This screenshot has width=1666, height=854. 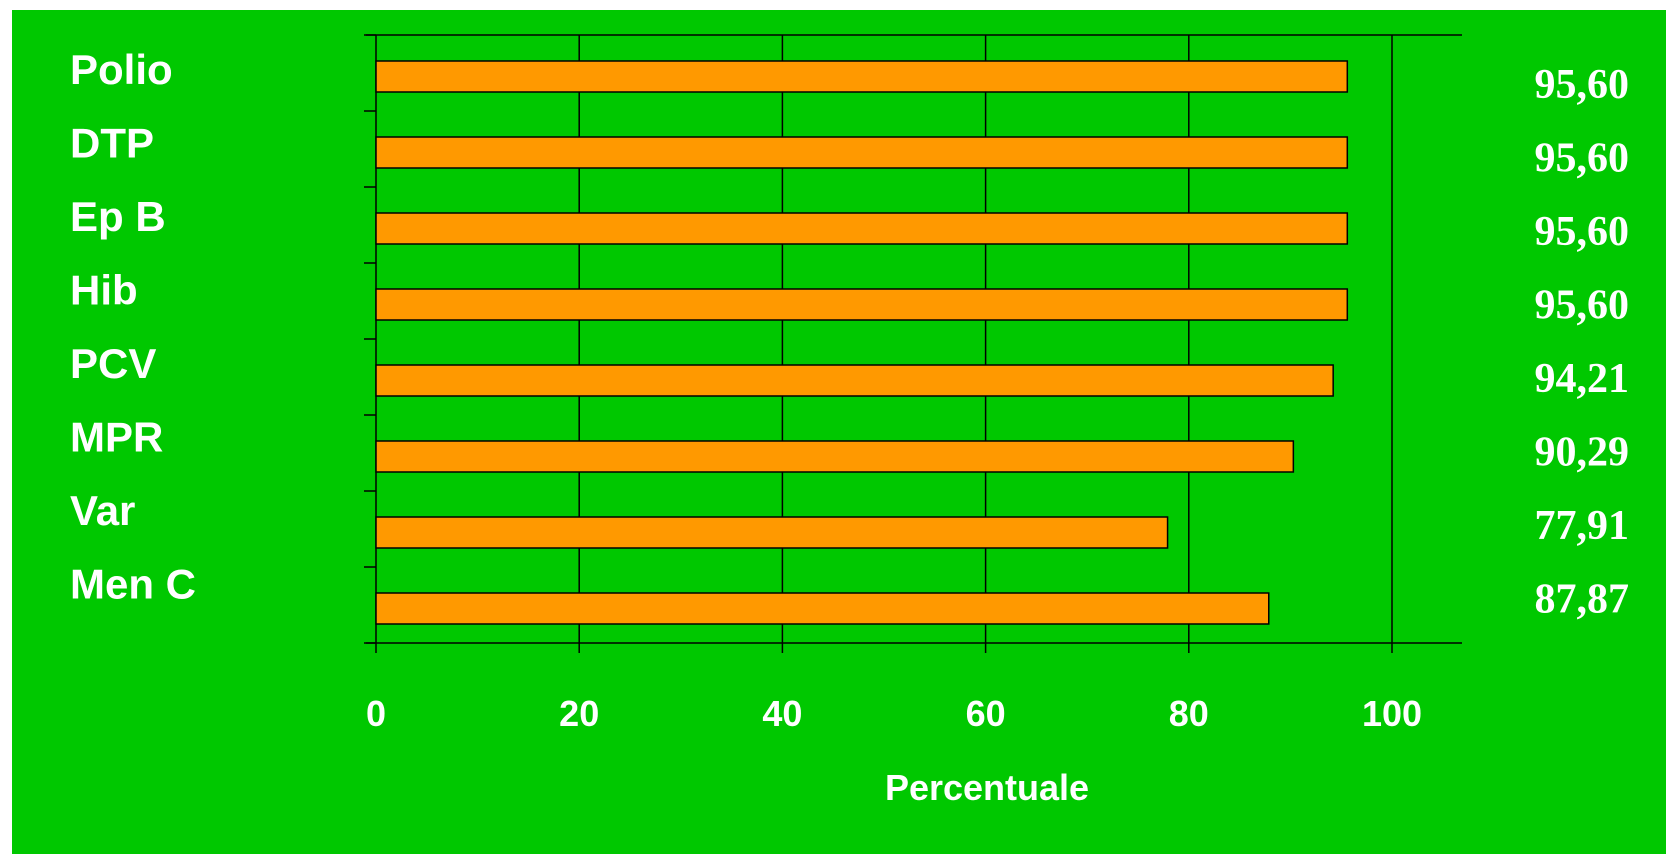 What do you see at coordinates (133, 584) in the screenshot?
I see `category-label-men-c: Men C` at bounding box center [133, 584].